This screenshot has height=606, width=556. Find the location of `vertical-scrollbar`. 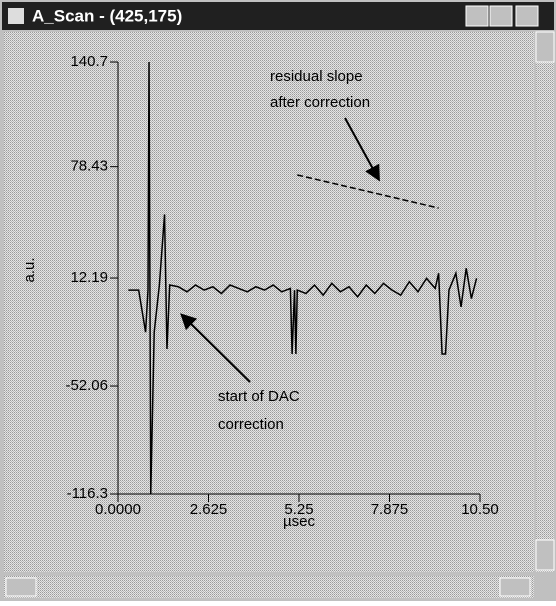

vertical-scrollbar is located at coordinates (545, 302).